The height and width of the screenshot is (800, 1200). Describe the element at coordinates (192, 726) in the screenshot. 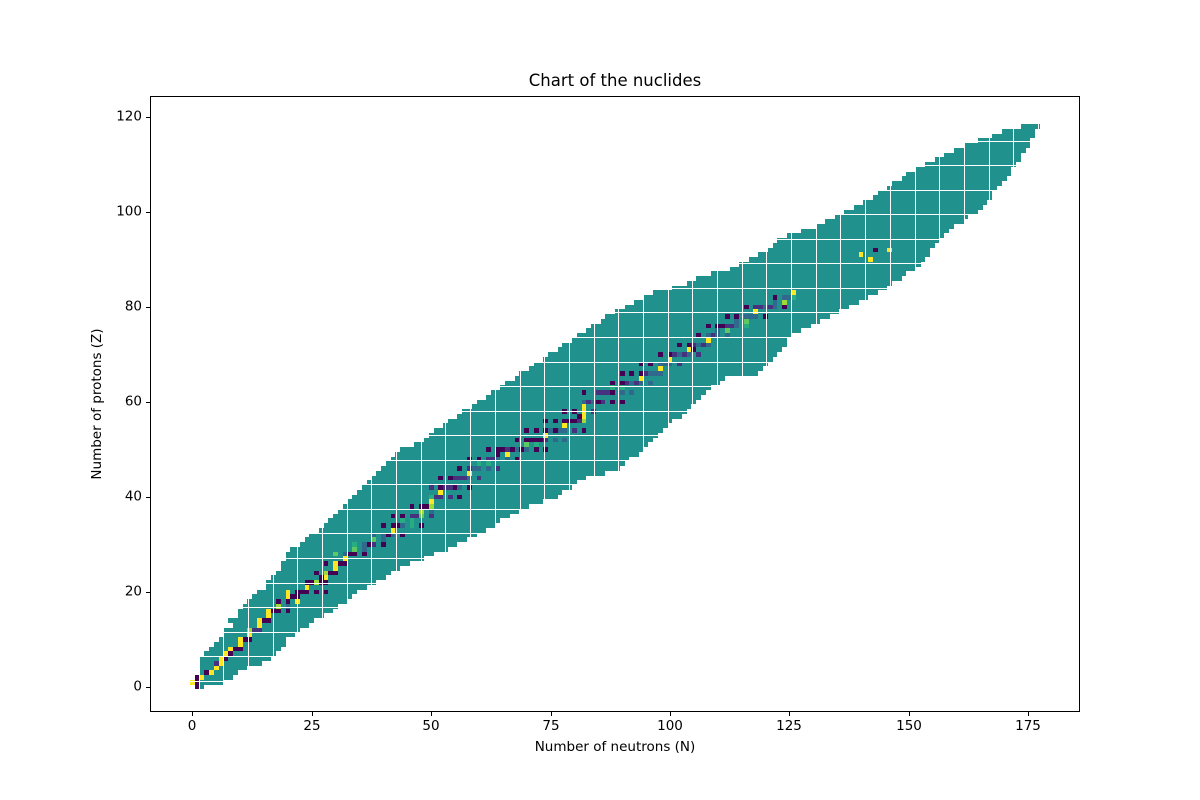

I see `x-tick-label: 0` at that location.